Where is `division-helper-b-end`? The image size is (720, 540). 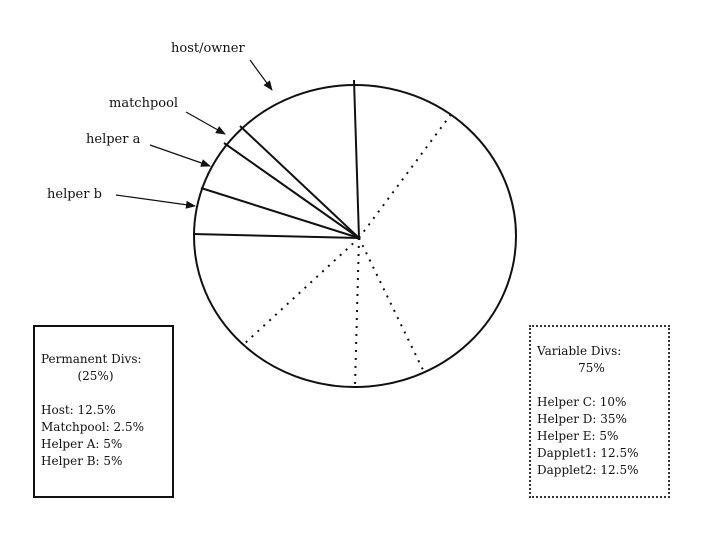
division-helper-b-end is located at coordinates (276, 236).